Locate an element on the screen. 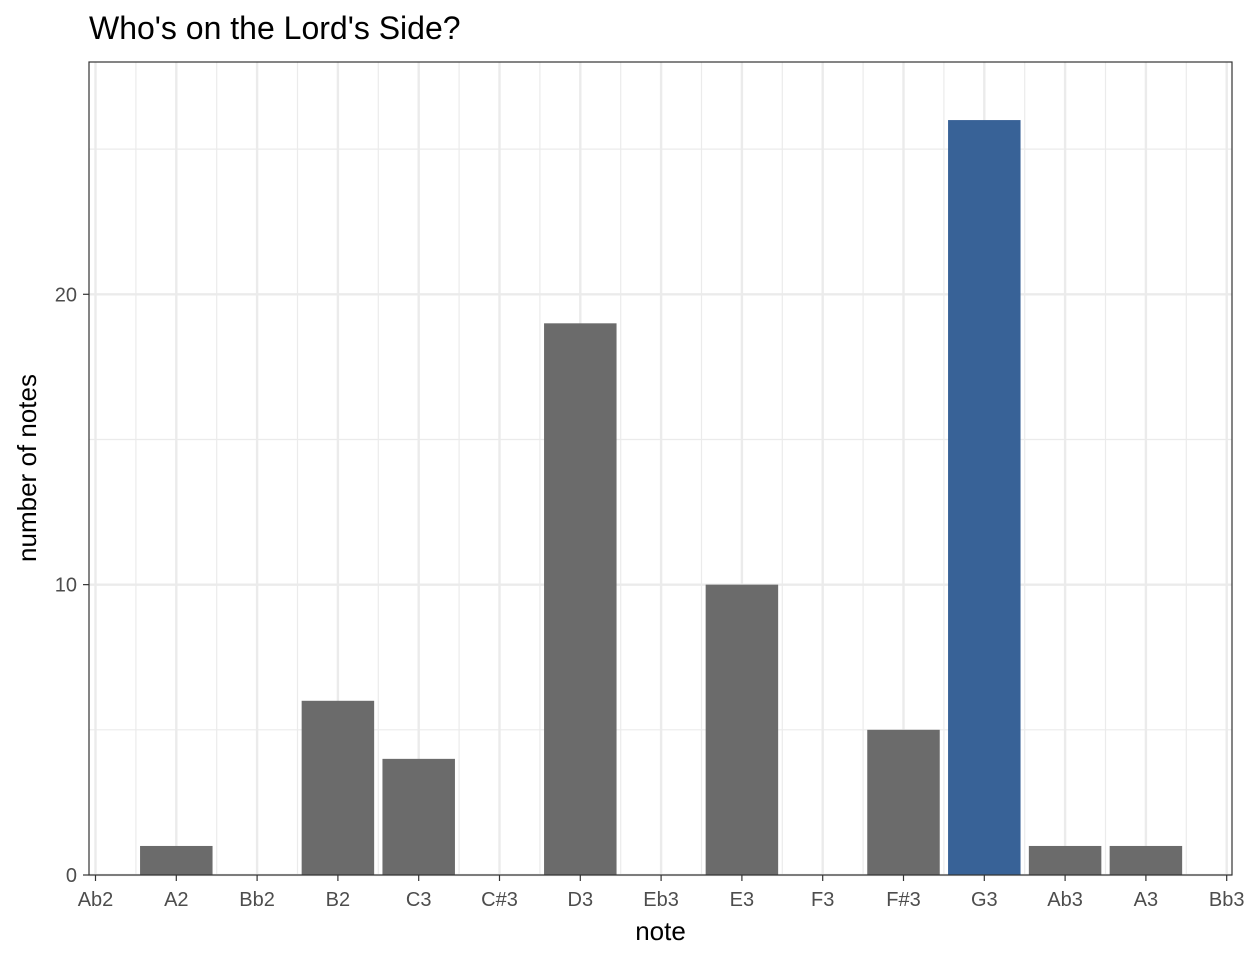  x-tick-label: A3 is located at coordinates (1146, 900).